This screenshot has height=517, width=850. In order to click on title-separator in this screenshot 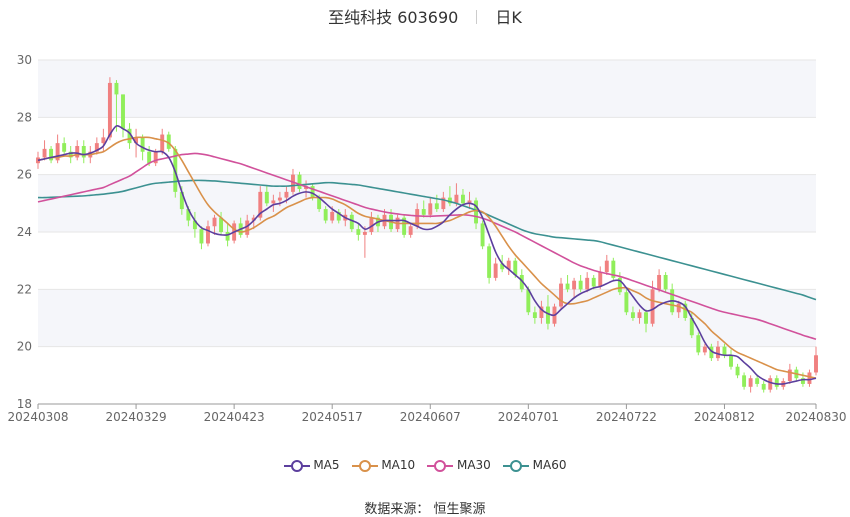, I will do `click(477, 17)`.